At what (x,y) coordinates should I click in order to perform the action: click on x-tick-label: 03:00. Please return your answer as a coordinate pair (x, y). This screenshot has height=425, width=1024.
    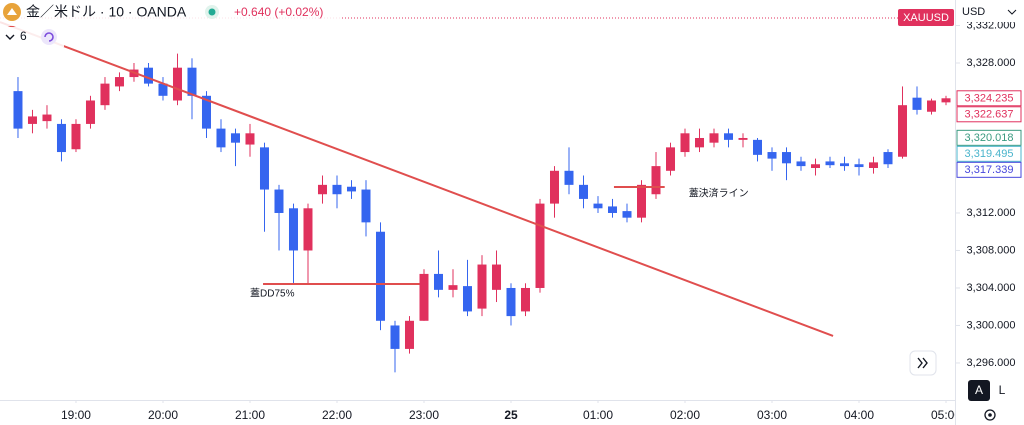
    Looking at the image, I should click on (772, 415).